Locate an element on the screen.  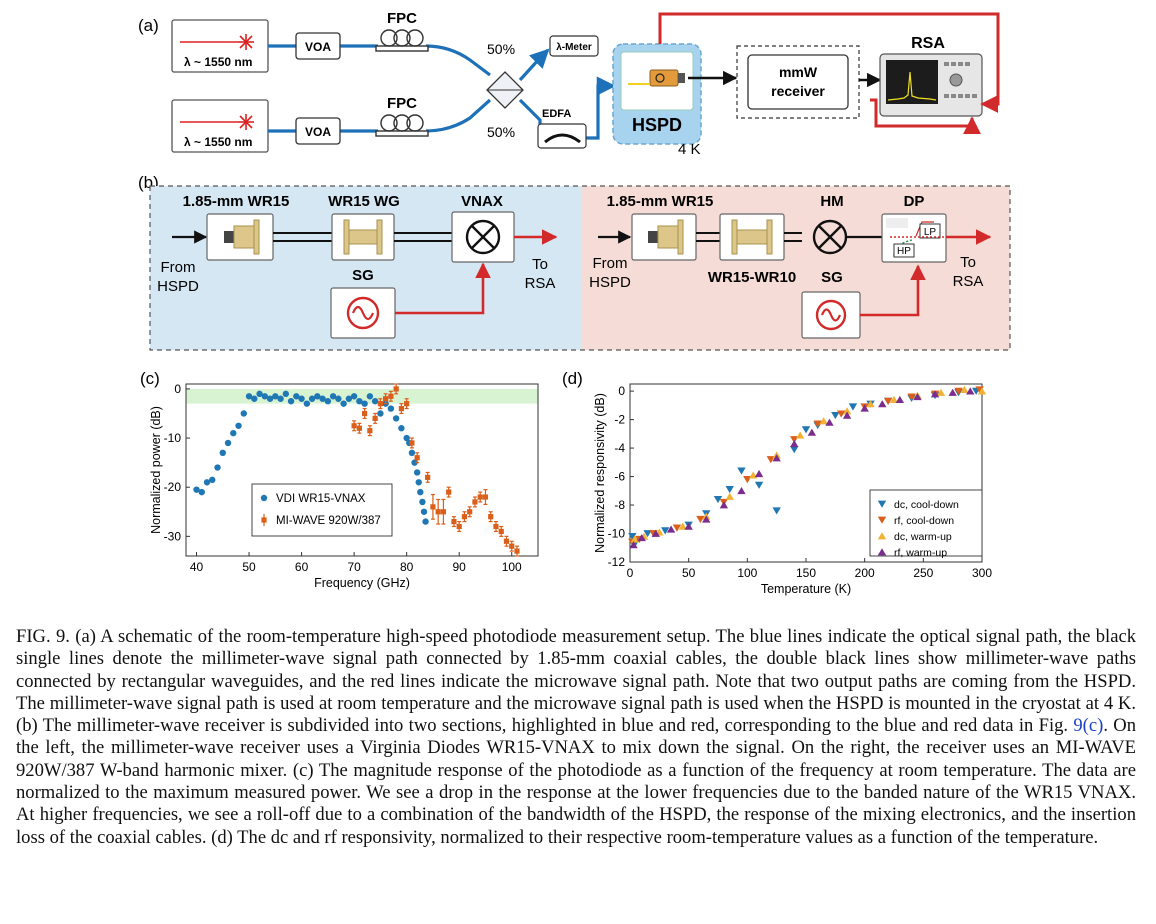
legend-label: dc, cool-down is located at coordinates (926, 505).